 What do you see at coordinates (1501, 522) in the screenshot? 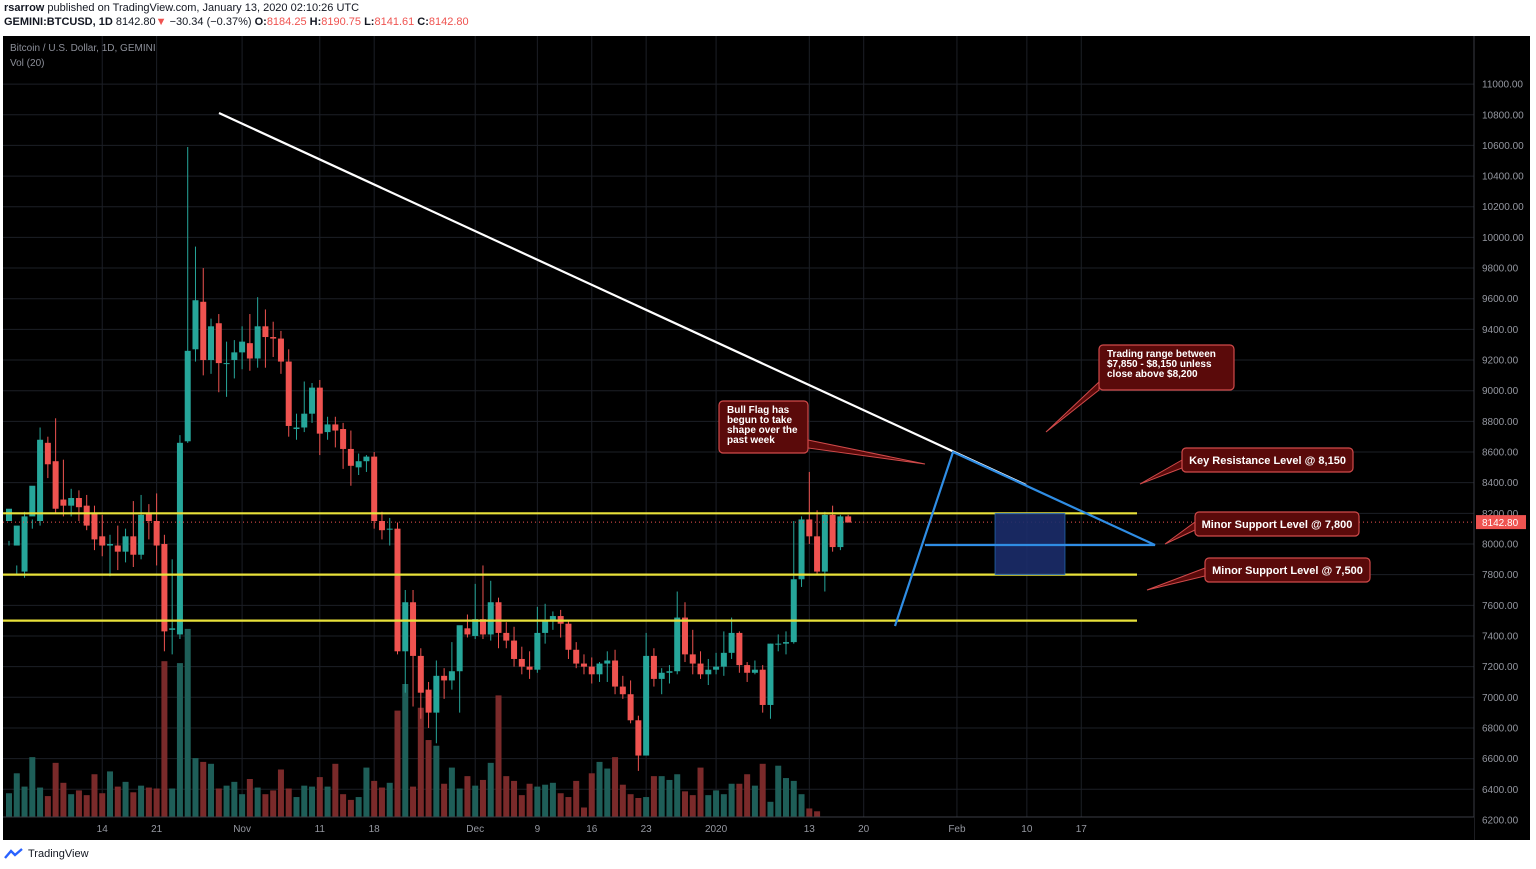
I see `last-price-badge` at bounding box center [1501, 522].